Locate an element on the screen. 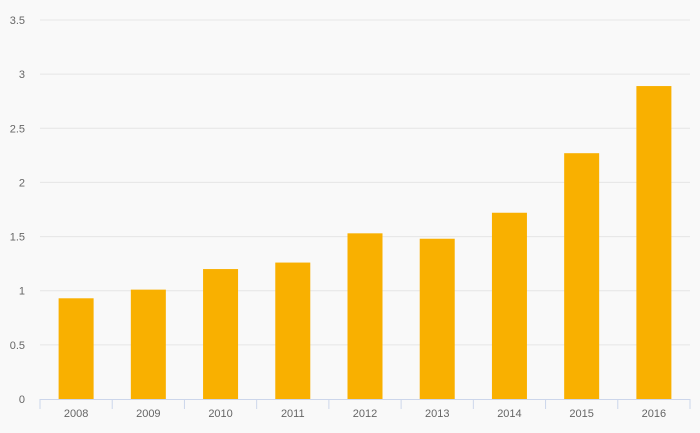 The height and width of the screenshot is (433, 700). bar-2010 is located at coordinates (221, 334).